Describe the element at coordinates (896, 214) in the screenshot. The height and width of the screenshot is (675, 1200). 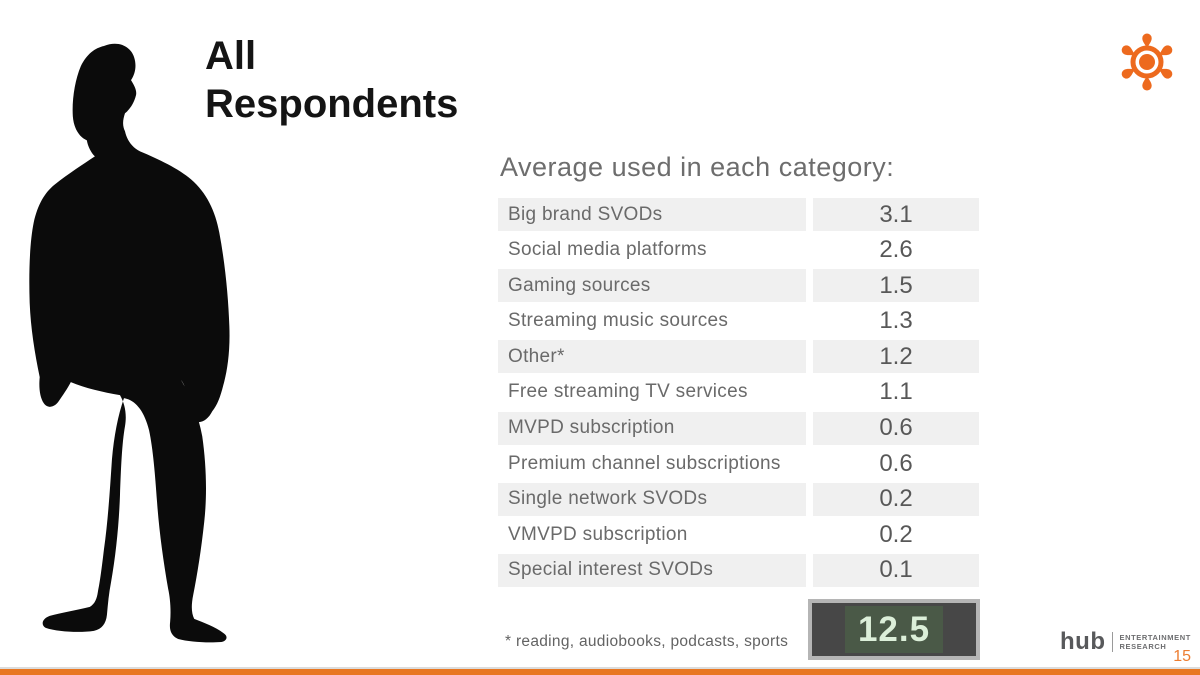
I see `row-value: 3.1` at that location.